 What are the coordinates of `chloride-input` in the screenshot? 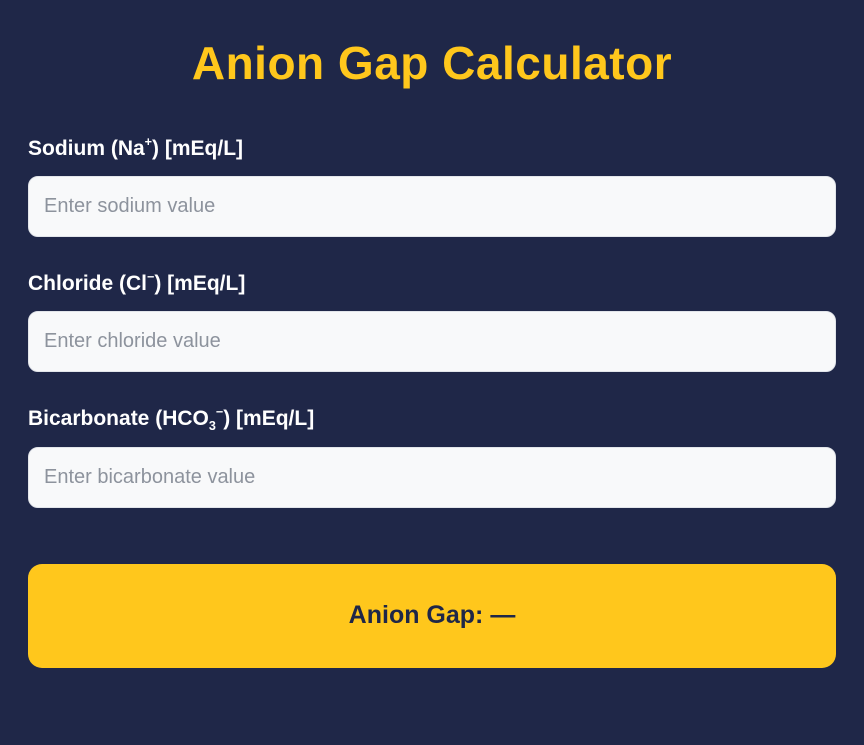 It's located at (432, 342).